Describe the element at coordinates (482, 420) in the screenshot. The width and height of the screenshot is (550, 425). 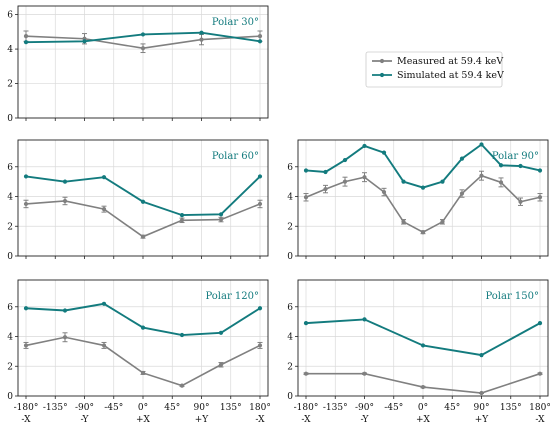
I see `x-axis-direction-label: +Y` at that location.